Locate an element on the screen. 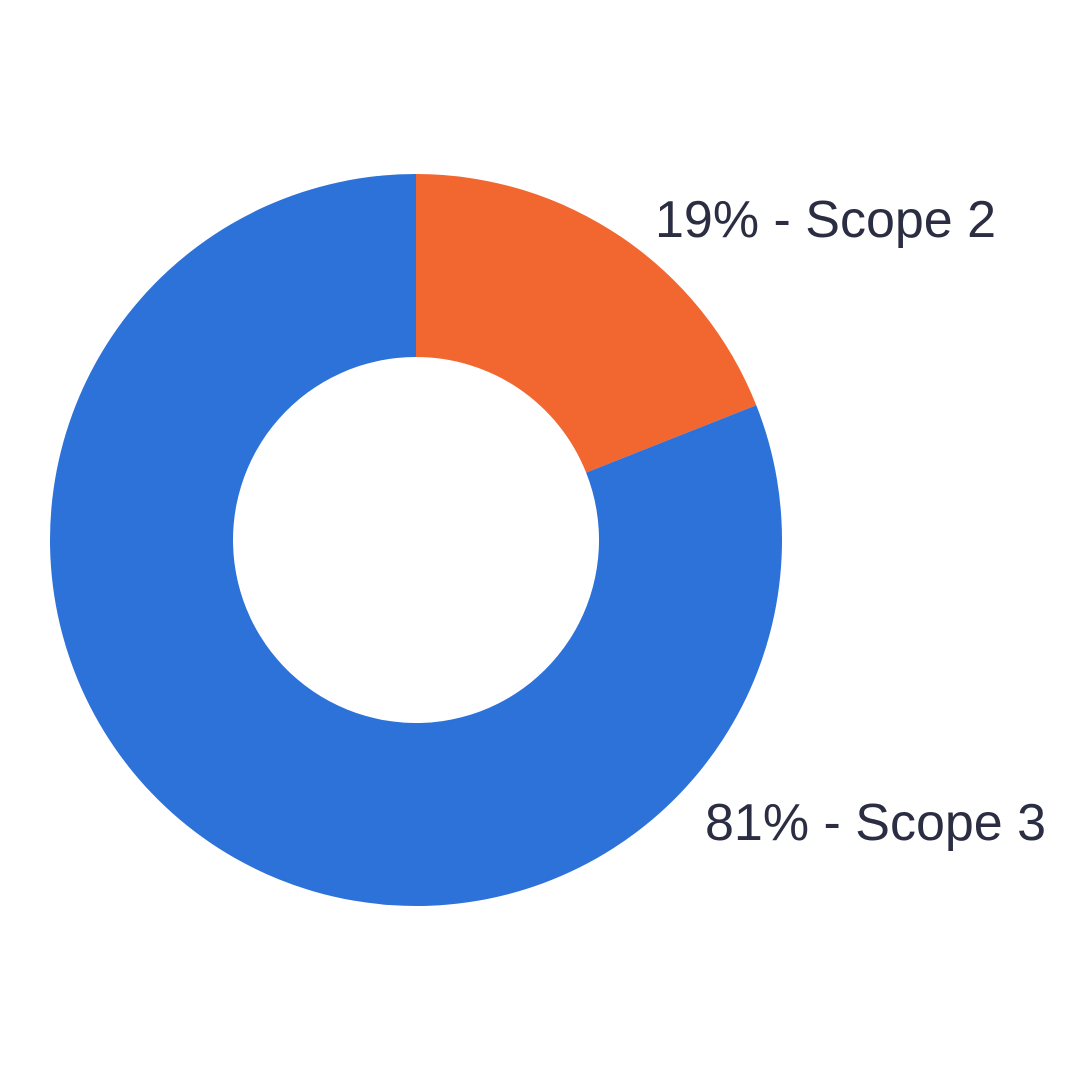  slice-label-scope-3: 81% - Scope 3 is located at coordinates (875, 823).